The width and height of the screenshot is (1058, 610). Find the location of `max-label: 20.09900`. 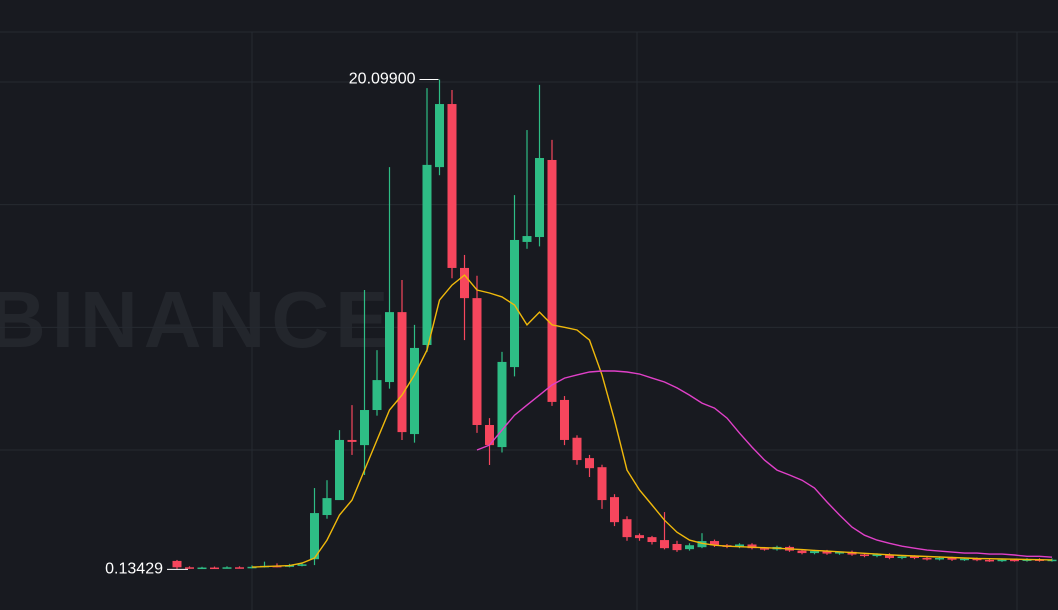

max-label: 20.09900 is located at coordinates (382, 79).